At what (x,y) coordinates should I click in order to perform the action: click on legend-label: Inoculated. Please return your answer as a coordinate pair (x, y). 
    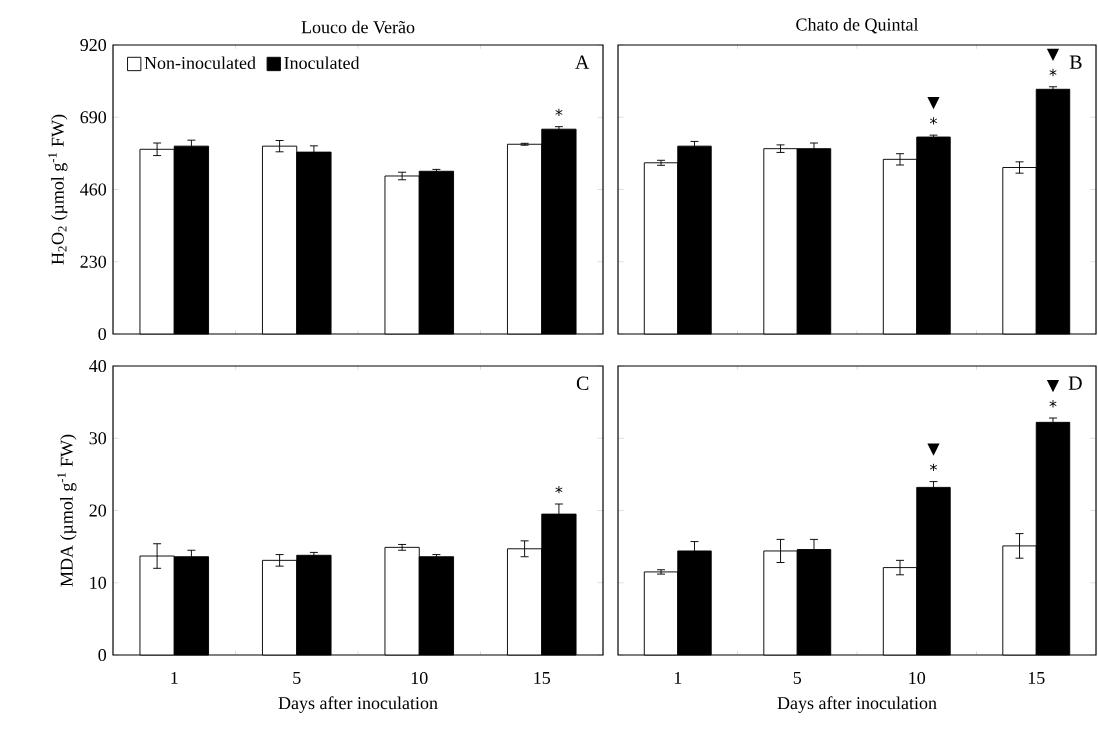
    Looking at the image, I should click on (322, 63).